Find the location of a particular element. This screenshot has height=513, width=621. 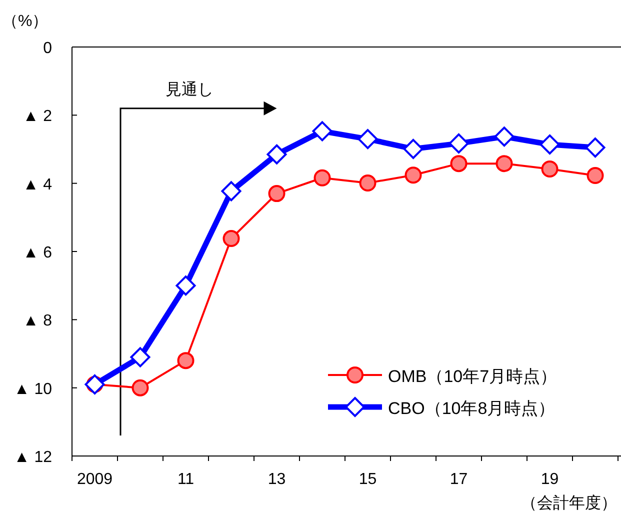

legend-label: CBO（10年8月時点） is located at coordinates (472, 408).